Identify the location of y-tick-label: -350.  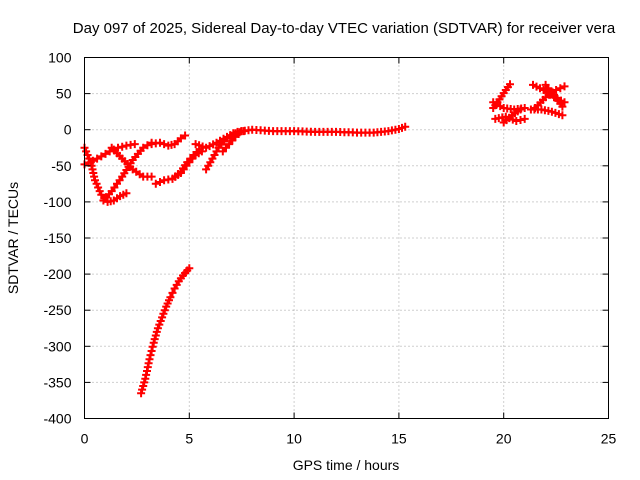
(57, 382).